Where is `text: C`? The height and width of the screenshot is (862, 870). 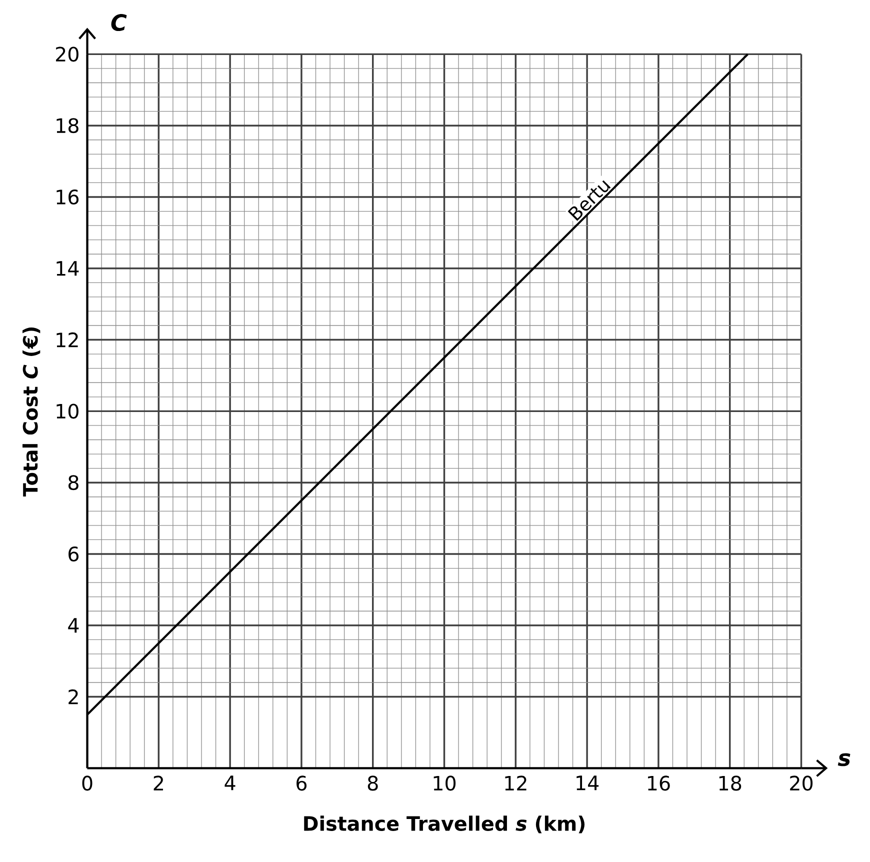 text: C is located at coordinates (119, 22).